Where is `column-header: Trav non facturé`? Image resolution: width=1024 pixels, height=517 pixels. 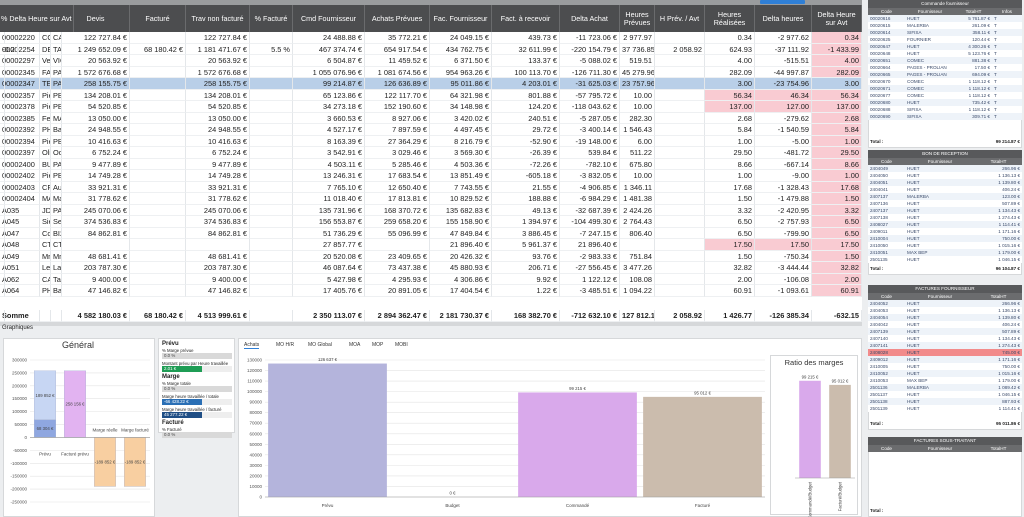 column-header: Trav non facturé is located at coordinates (218, 18).